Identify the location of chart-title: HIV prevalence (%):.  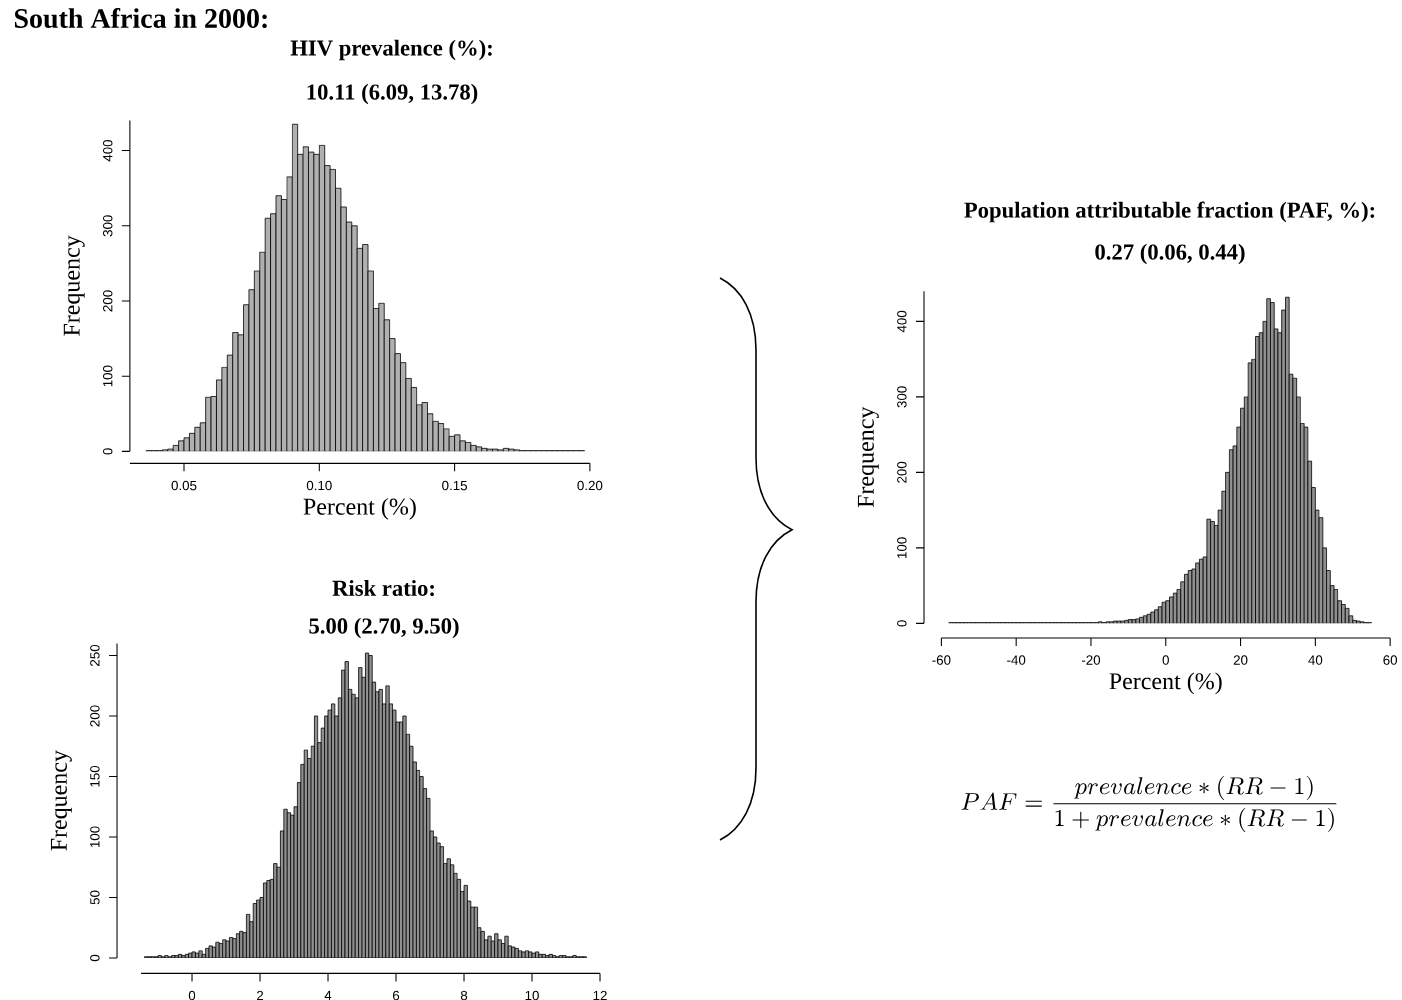
(391, 50).